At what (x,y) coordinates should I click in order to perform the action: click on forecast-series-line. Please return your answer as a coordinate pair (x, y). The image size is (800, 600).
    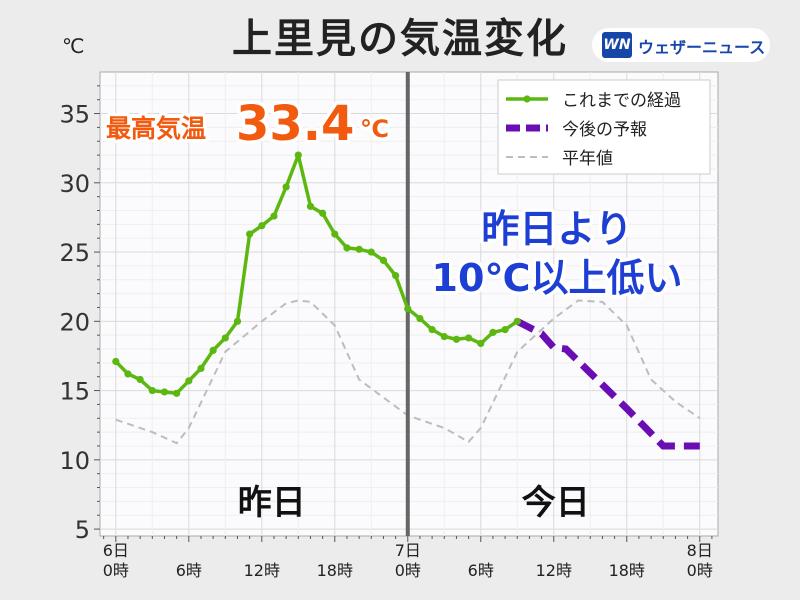
    Looking at the image, I should click on (607, 384).